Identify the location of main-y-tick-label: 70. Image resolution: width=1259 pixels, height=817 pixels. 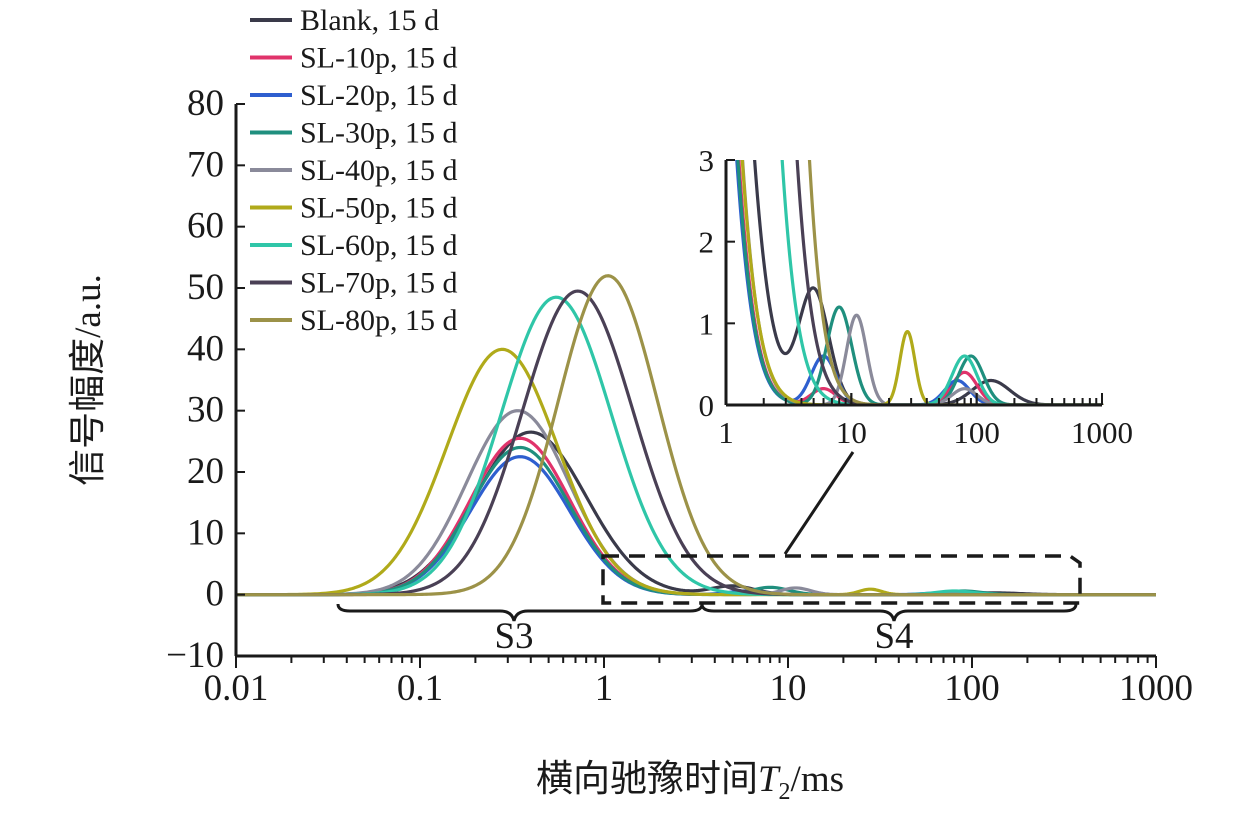
(205, 164).